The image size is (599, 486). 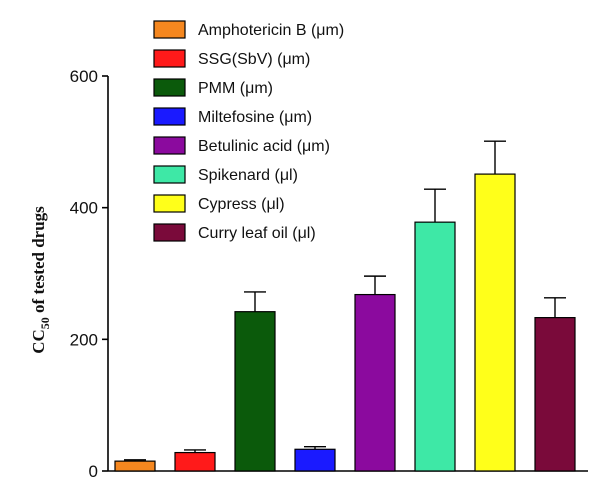 What do you see at coordinates (84, 208) in the screenshot?
I see `y-tick-label: 400` at bounding box center [84, 208].